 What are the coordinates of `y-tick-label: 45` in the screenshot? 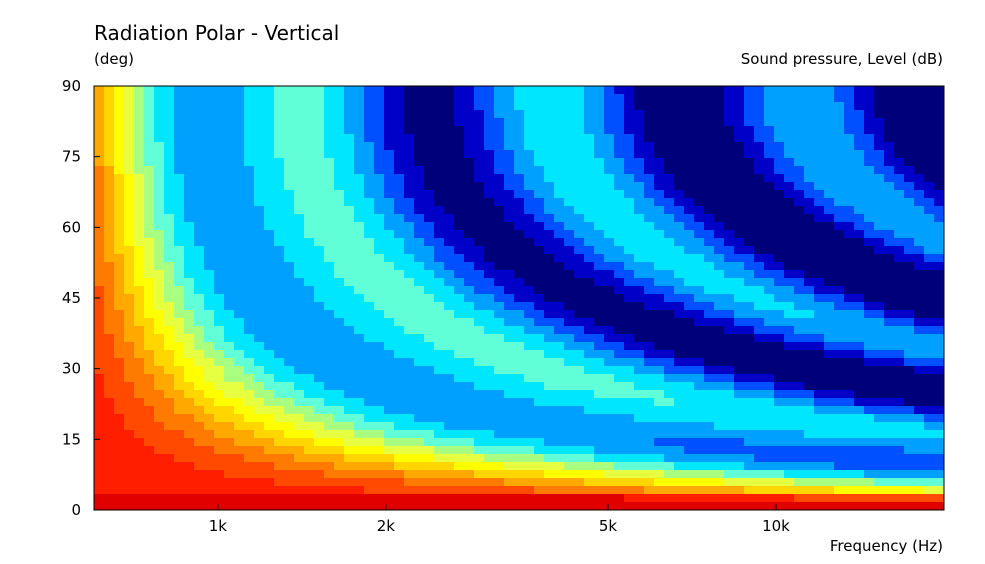 It's located at (71, 298).